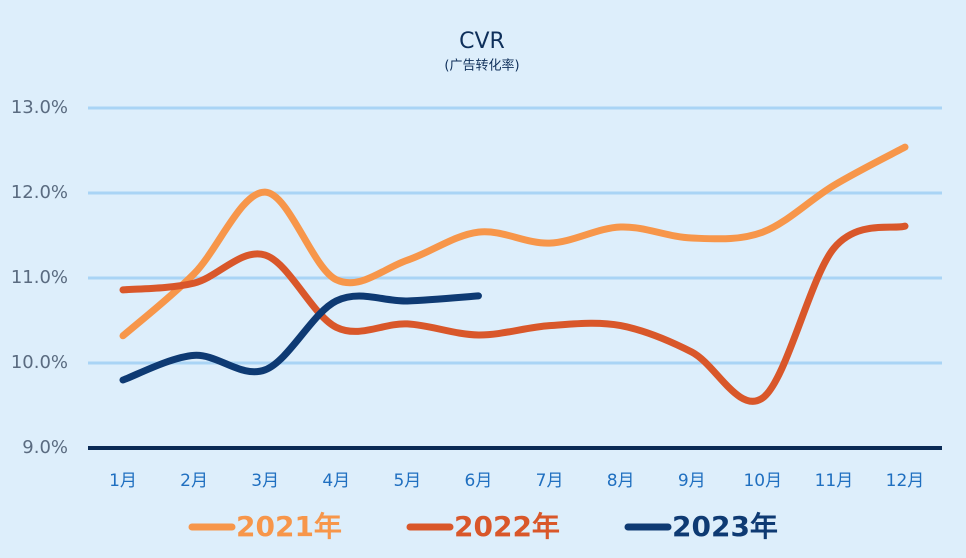 This screenshot has height=558, width=966. Describe the element at coordinates (482, 41) in the screenshot. I see `chart-title: CVR` at that location.